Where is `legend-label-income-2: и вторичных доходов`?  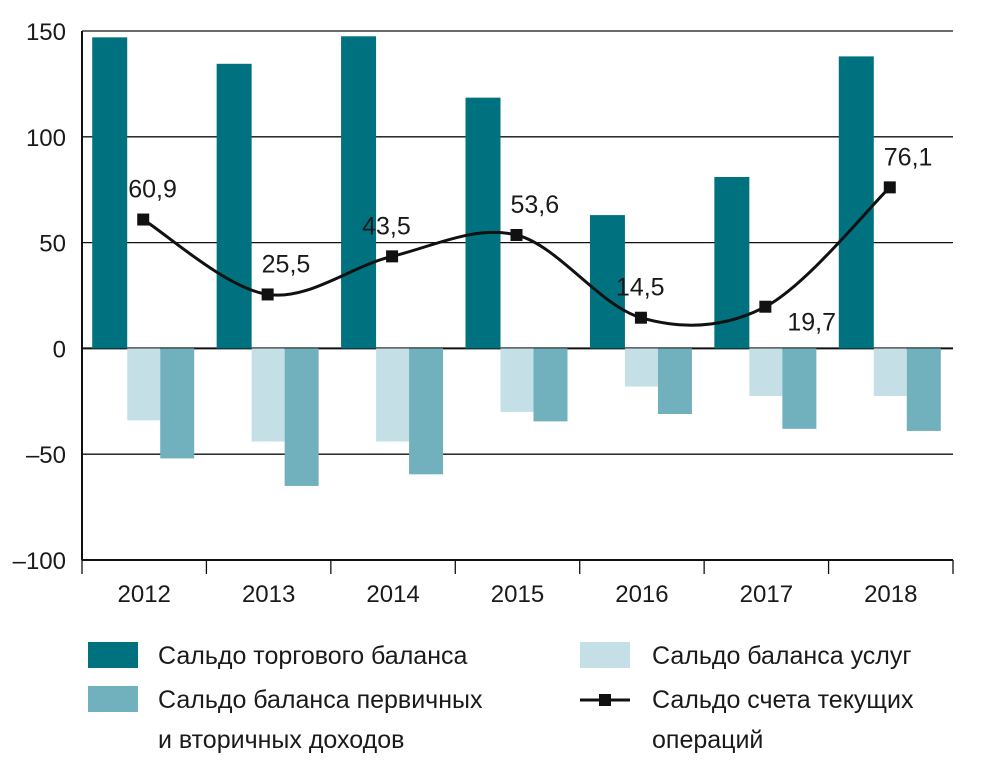 legend-label-income-2: и вторичных доходов is located at coordinates (281, 740).